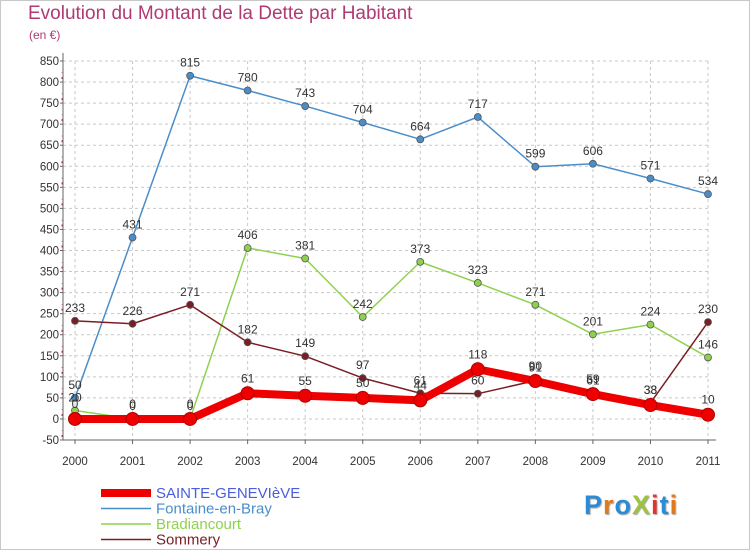 This screenshot has width=750, height=550. Describe the element at coordinates (49, 104) in the screenshot. I see `y-tick-label: 750` at that location.